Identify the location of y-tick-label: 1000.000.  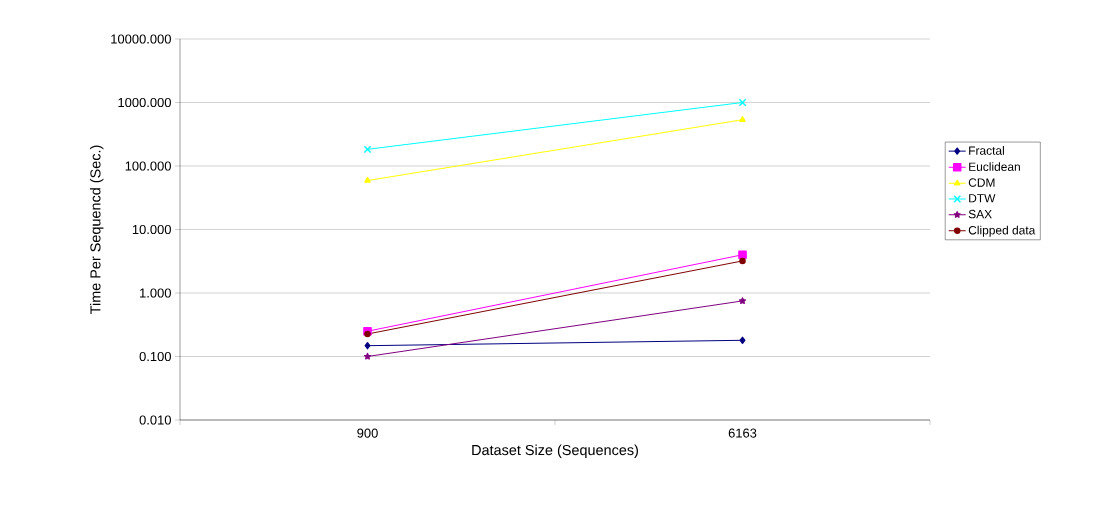
(144, 102).